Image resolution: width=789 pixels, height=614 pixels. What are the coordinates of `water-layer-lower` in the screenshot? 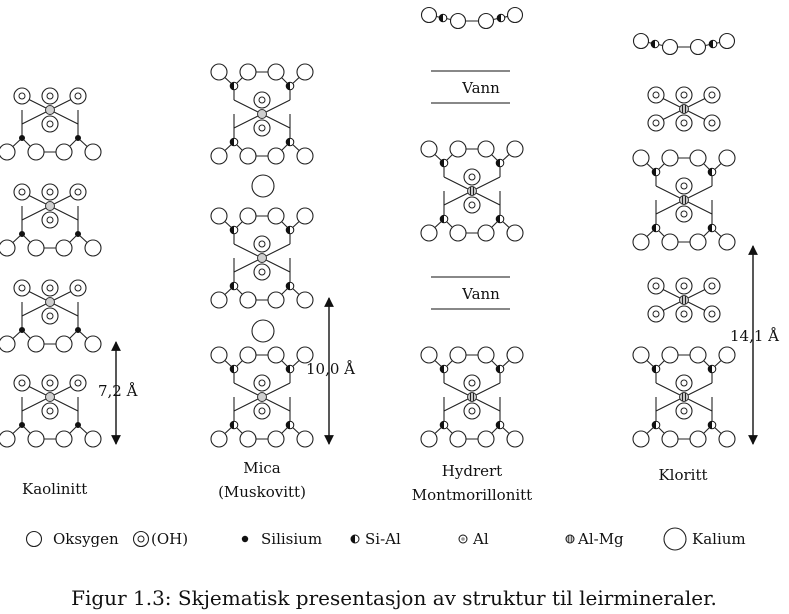 It's located at (470, 293).